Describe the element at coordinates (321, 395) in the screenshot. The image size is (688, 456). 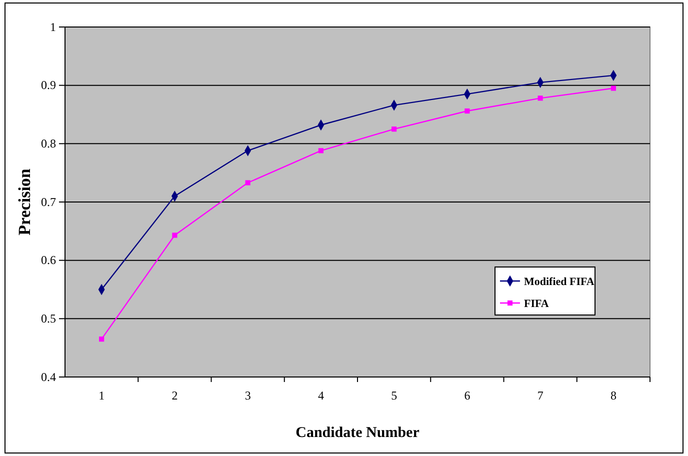
I see `x-tick-label: 4` at that location.